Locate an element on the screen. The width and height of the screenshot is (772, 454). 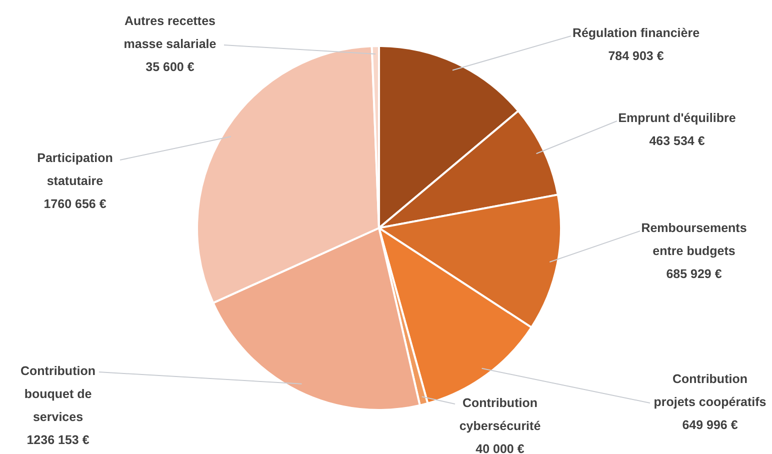
data-label: 649 996 € is located at coordinates (710, 425).